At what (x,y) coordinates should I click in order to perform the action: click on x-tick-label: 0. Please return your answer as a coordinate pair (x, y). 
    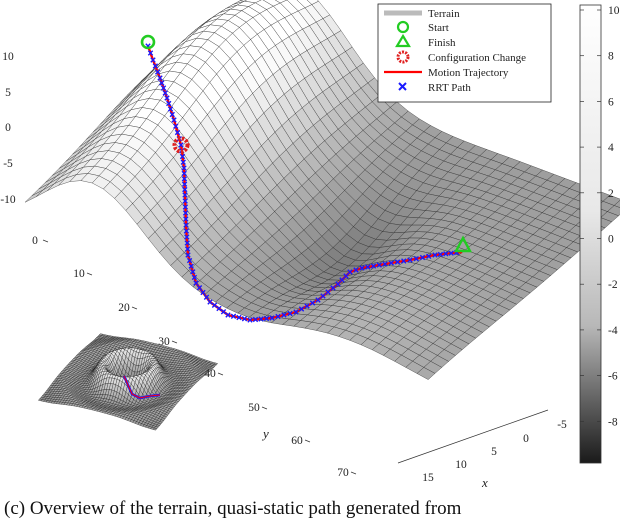
    Looking at the image, I should click on (526, 439).